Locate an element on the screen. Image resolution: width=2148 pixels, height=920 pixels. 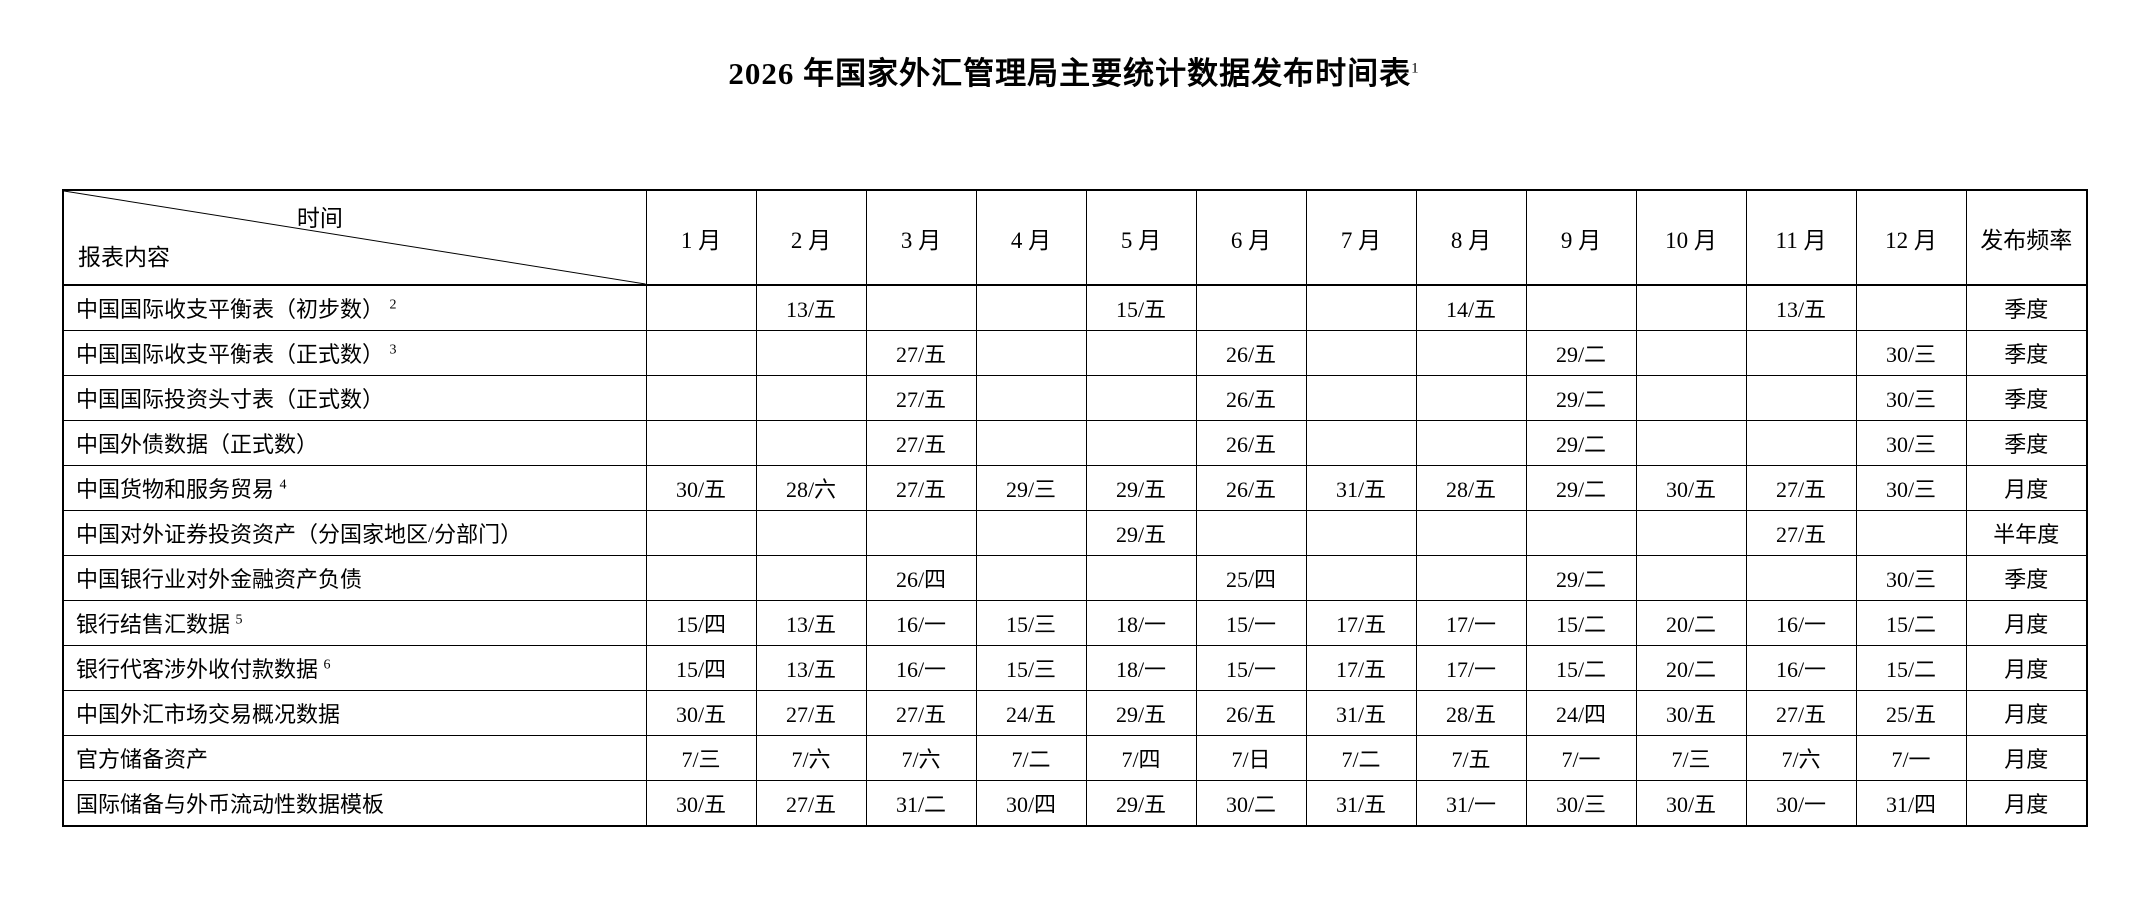
date-cell: 25/四 is located at coordinates (1251, 578).